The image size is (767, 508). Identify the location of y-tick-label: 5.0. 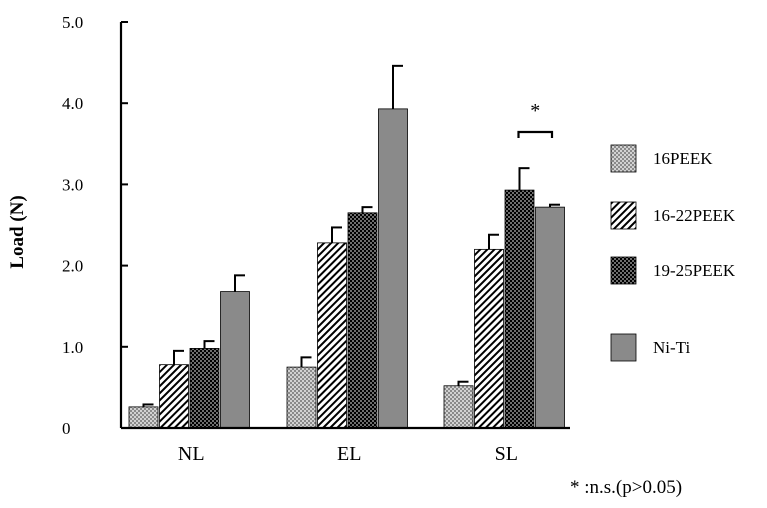
(72, 22).